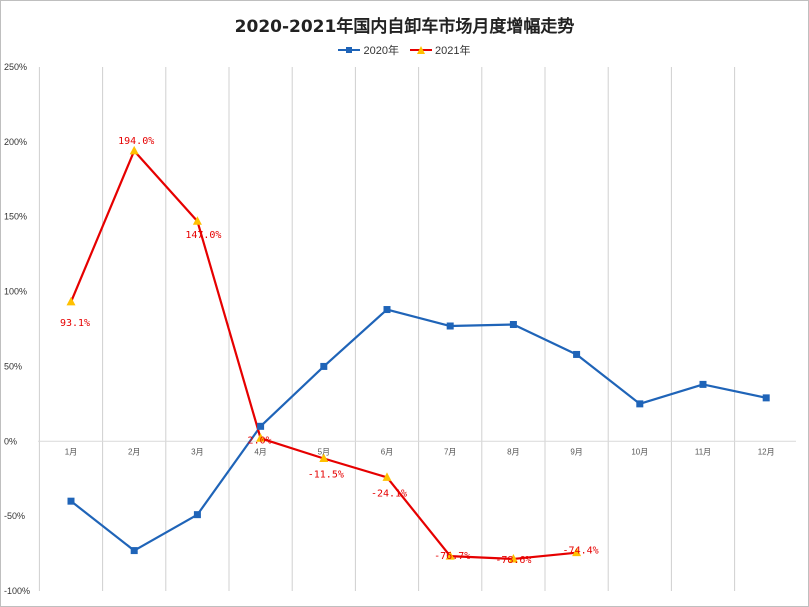  What do you see at coordinates (203, 235) in the screenshot?
I see `data-label-2021: 147.0%` at bounding box center [203, 235].